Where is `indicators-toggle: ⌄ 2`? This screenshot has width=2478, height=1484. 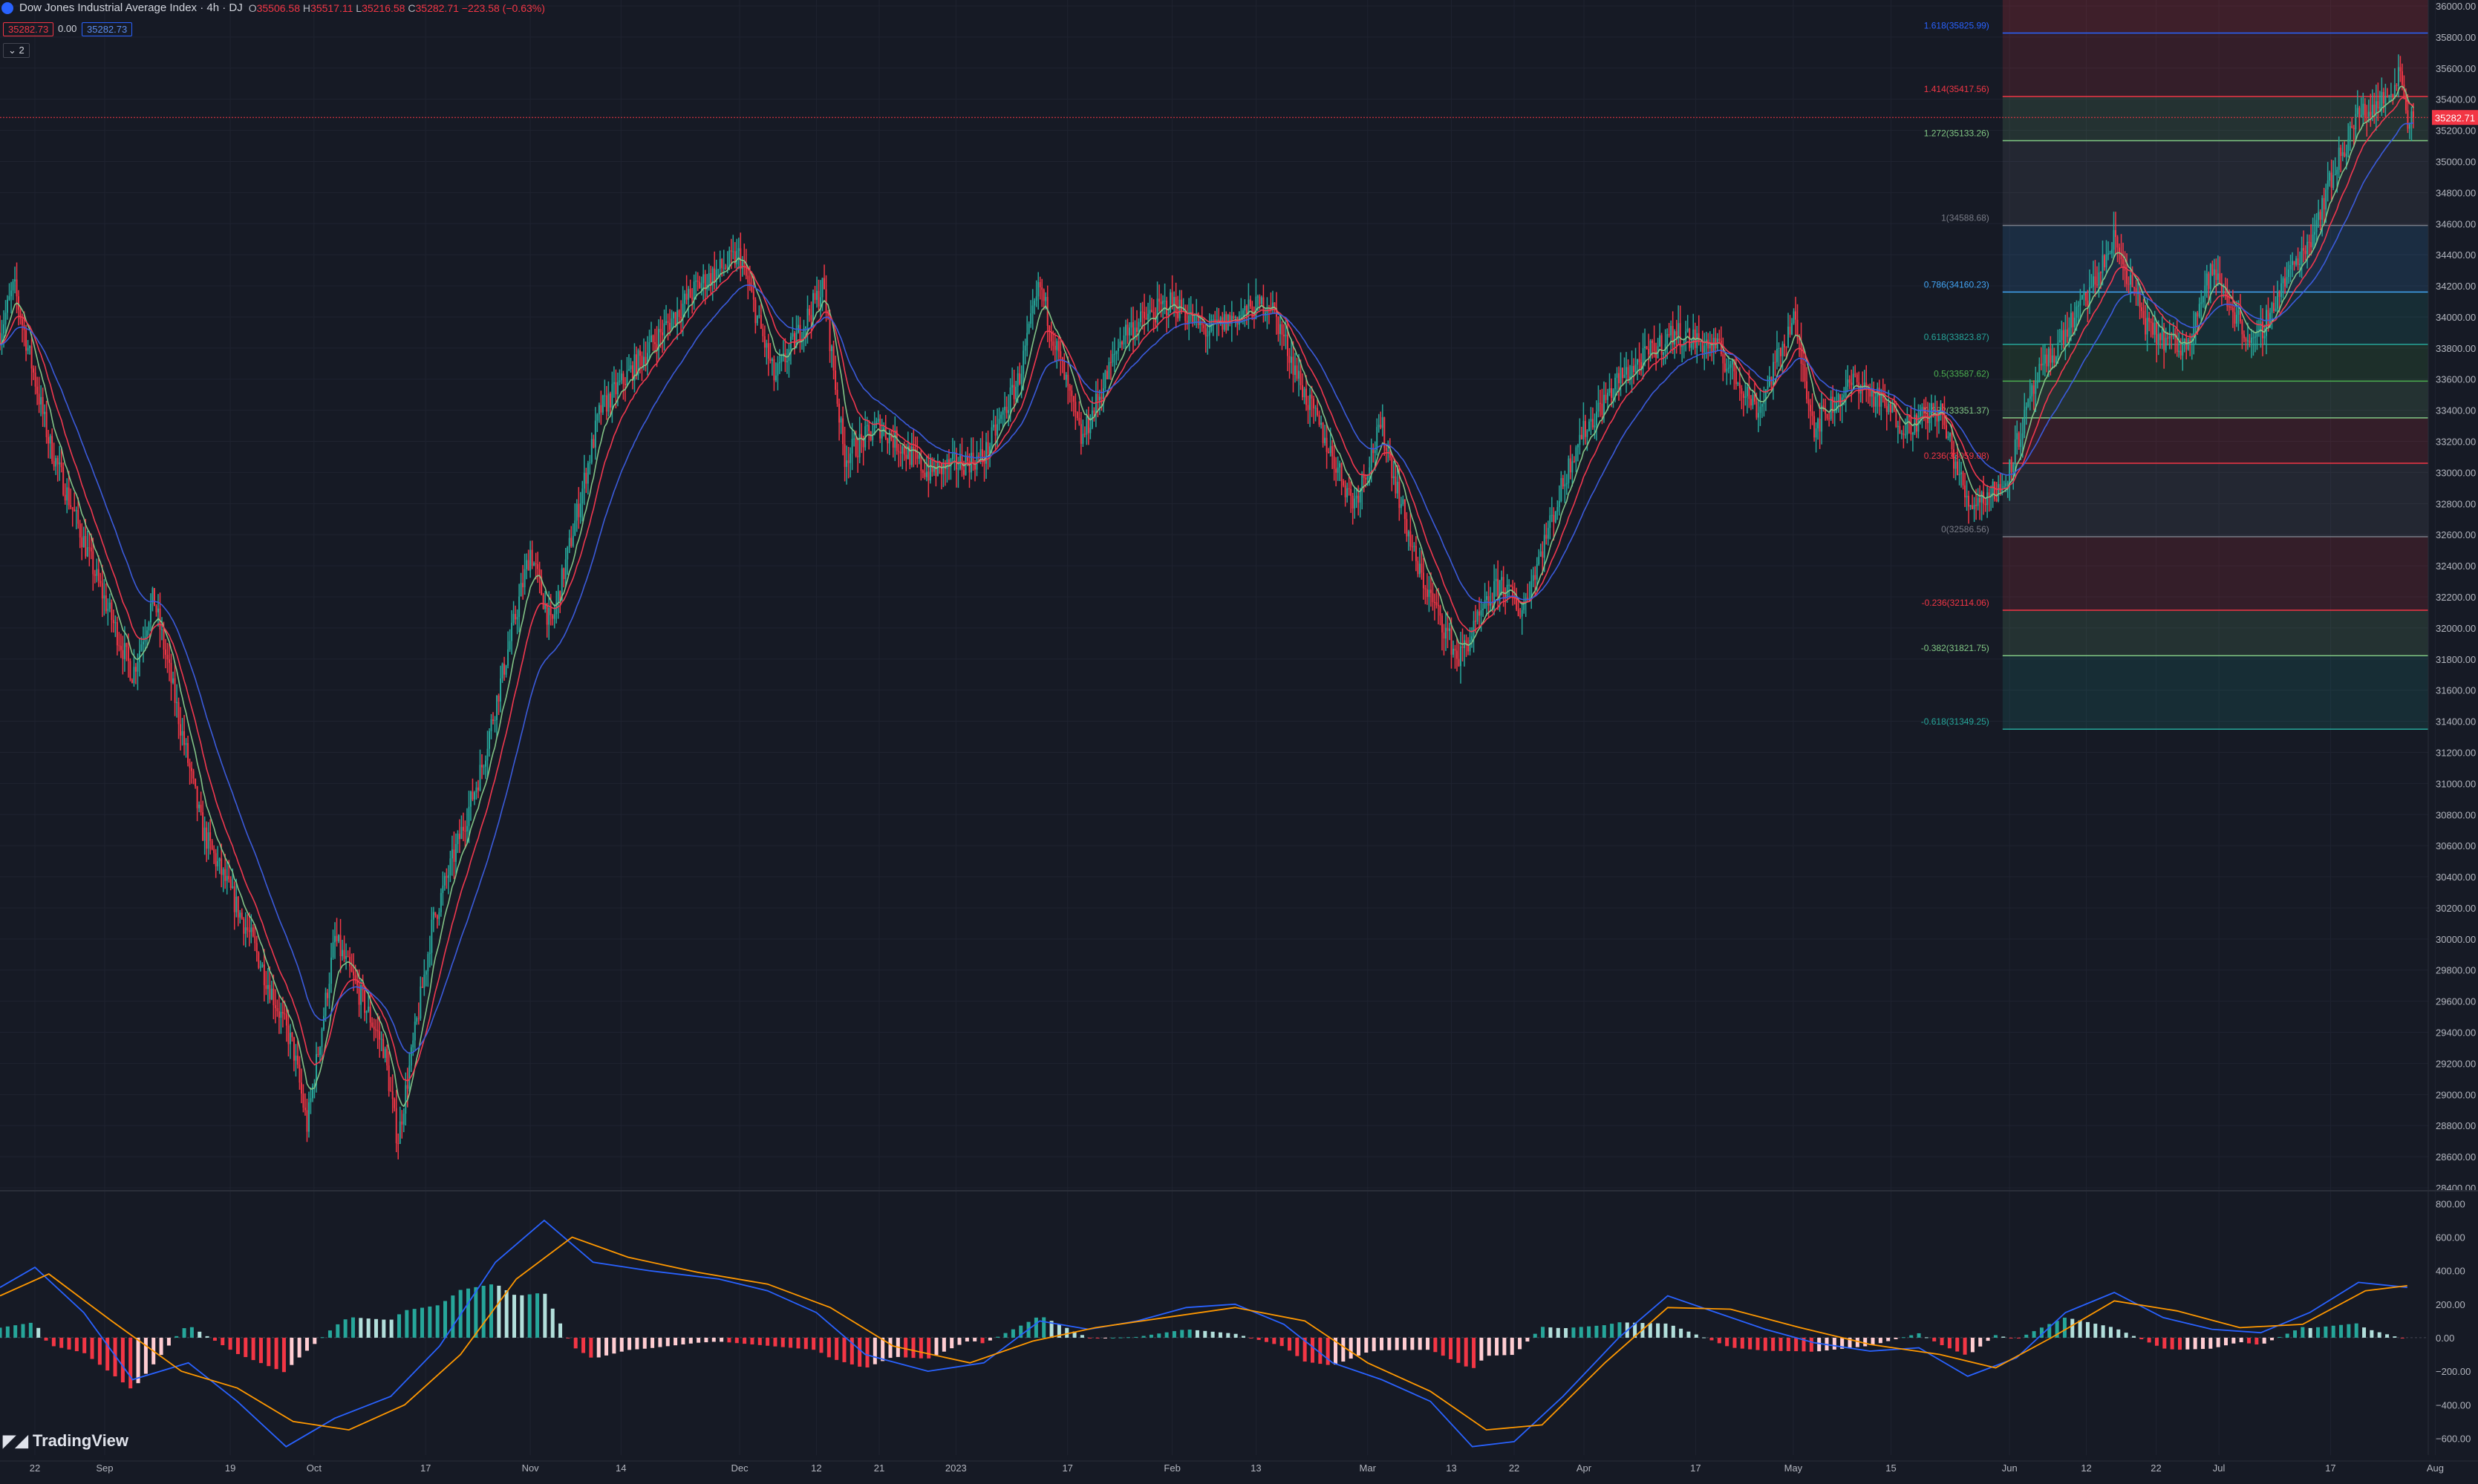
indicators-toggle: ⌄ 2 is located at coordinates (16, 50).